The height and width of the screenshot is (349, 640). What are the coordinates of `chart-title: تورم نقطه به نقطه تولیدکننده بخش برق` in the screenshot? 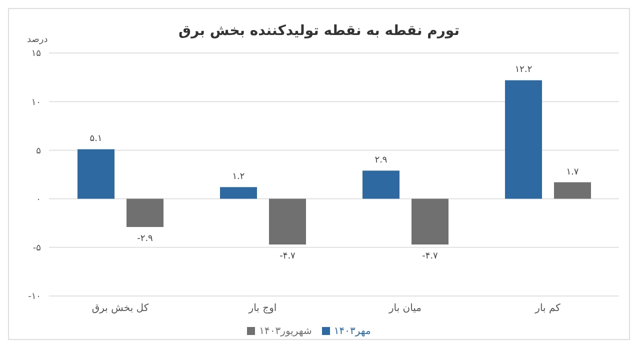 It's located at (319, 31).